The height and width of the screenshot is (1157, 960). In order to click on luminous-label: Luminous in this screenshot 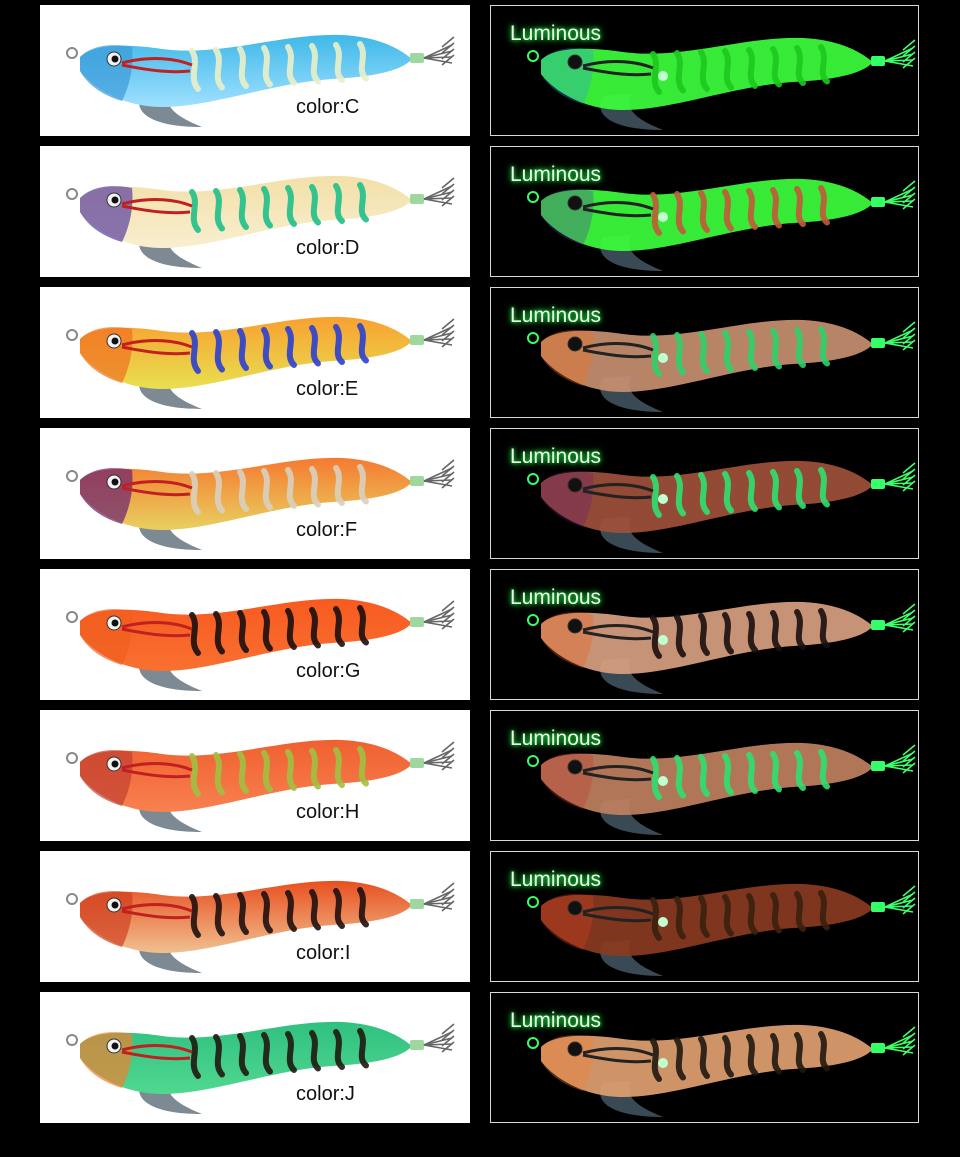, I will do `click(556, 33)`.